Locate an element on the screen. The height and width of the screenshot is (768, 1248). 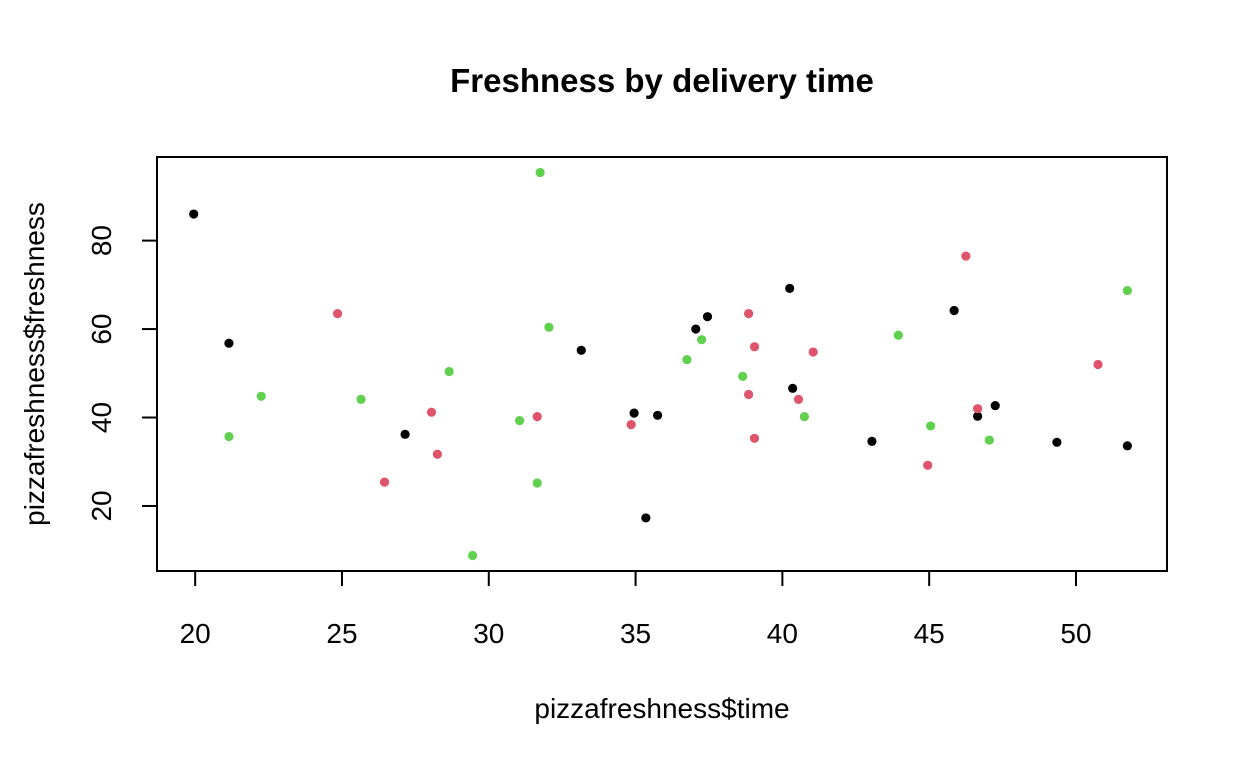
x-tick-label: 30 is located at coordinates (488, 633).